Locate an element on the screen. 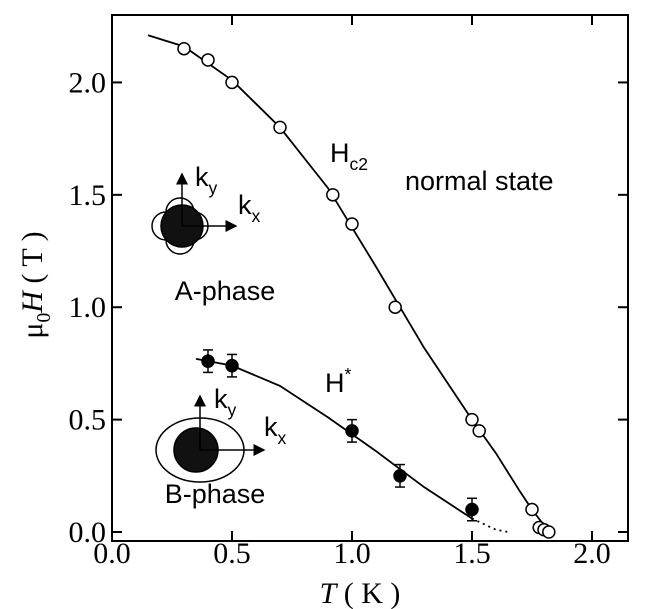  annotation-part: B-phase is located at coordinates (215, 494).